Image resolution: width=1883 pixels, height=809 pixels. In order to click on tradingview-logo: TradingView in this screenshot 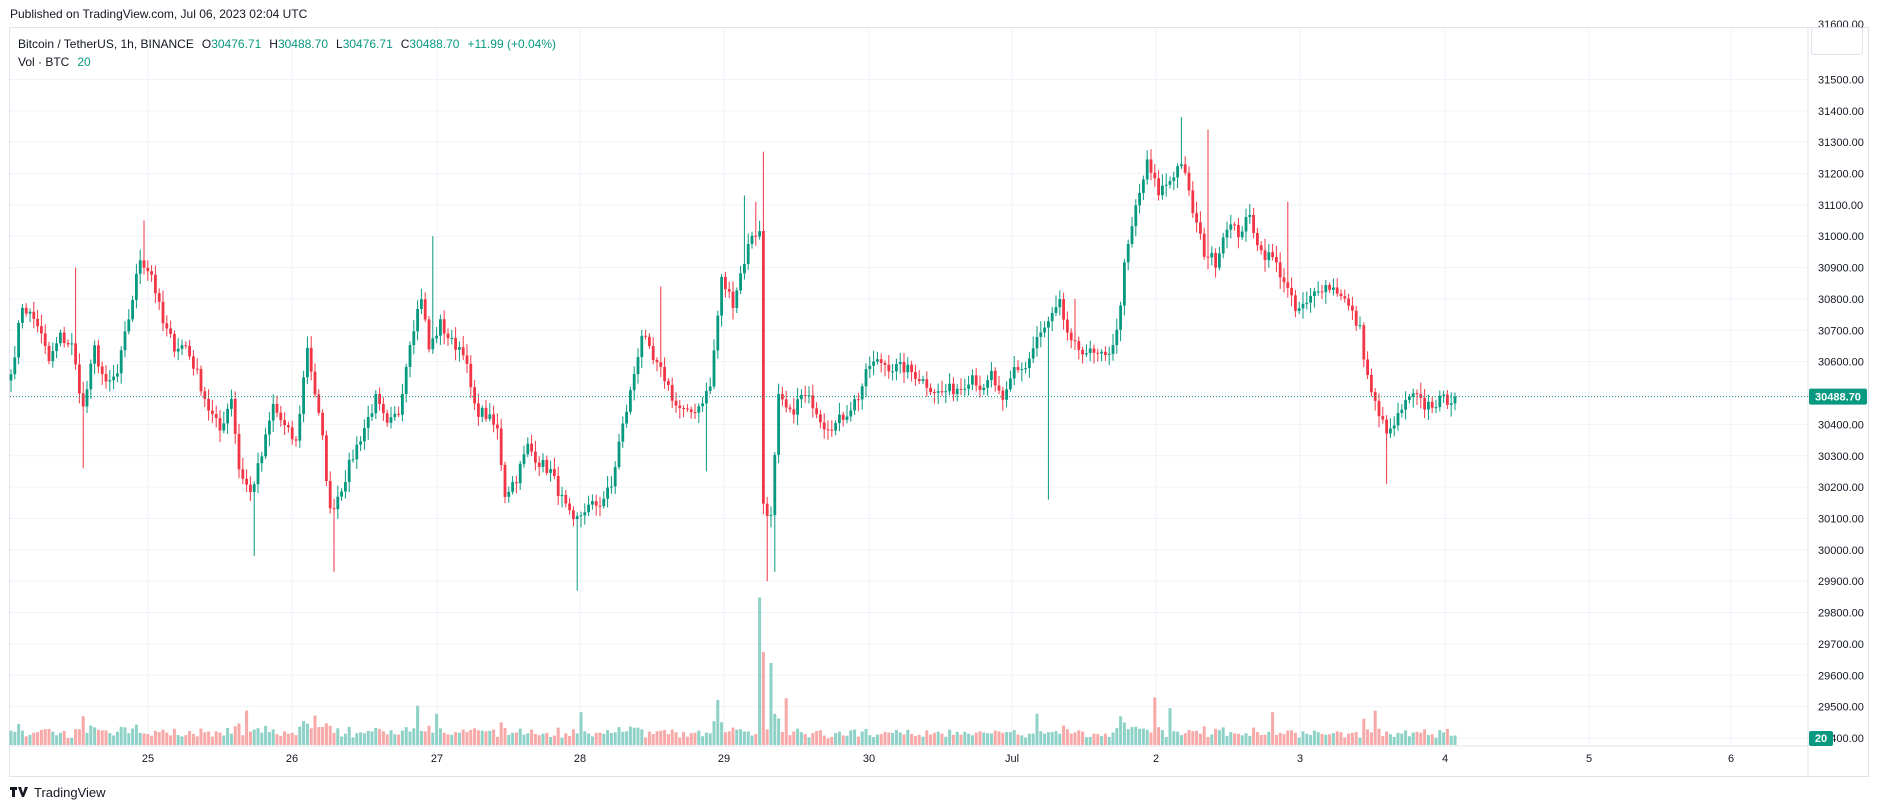, I will do `click(58, 792)`.